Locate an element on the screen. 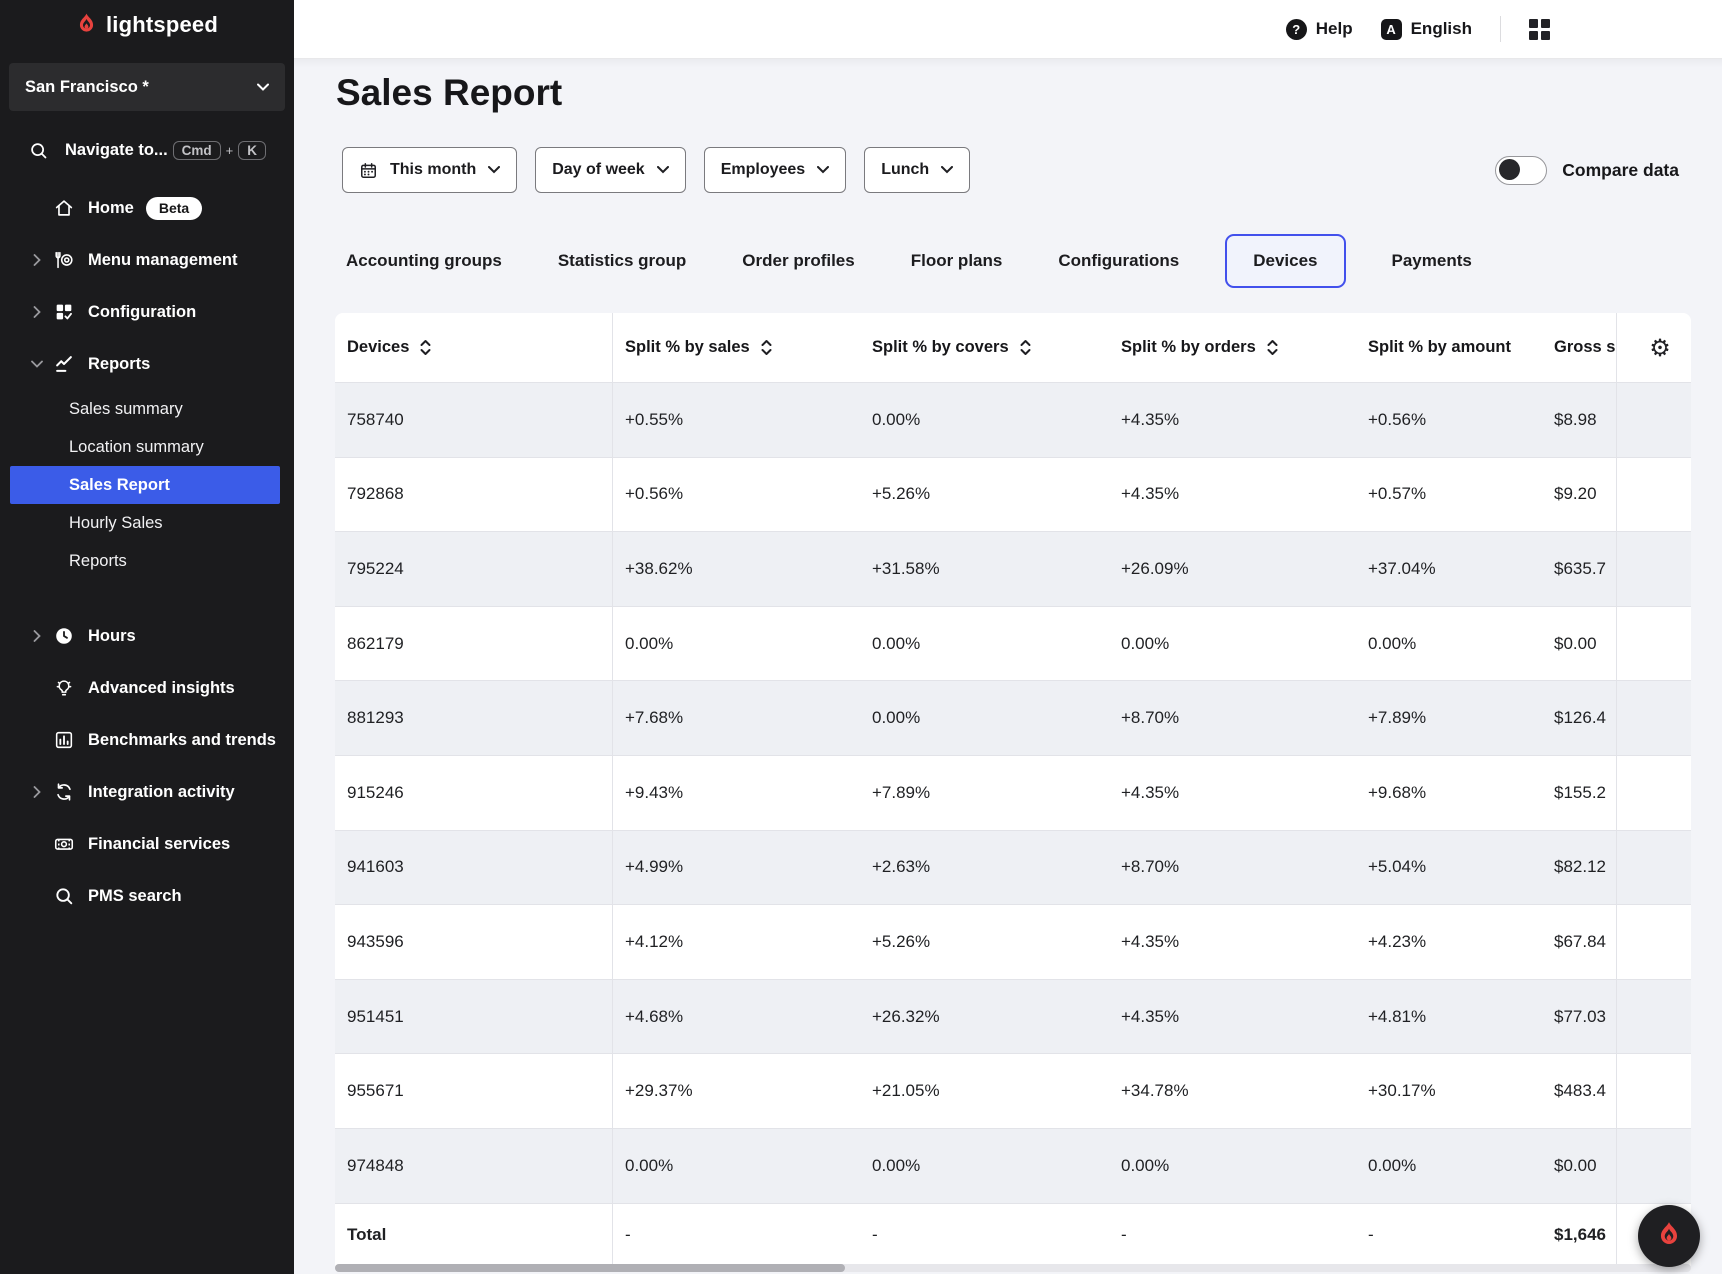 This screenshot has height=1274, width=1722. filters-row: This month Day of week Employees Lunch is located at coordinates (656, 170).